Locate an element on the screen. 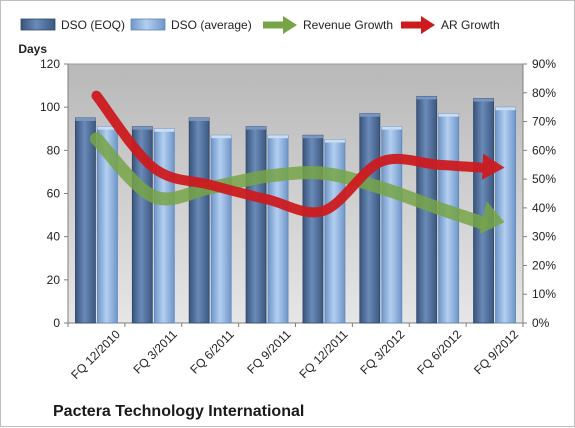  y-tick-label: 100 is located at coordinates (50, 107).